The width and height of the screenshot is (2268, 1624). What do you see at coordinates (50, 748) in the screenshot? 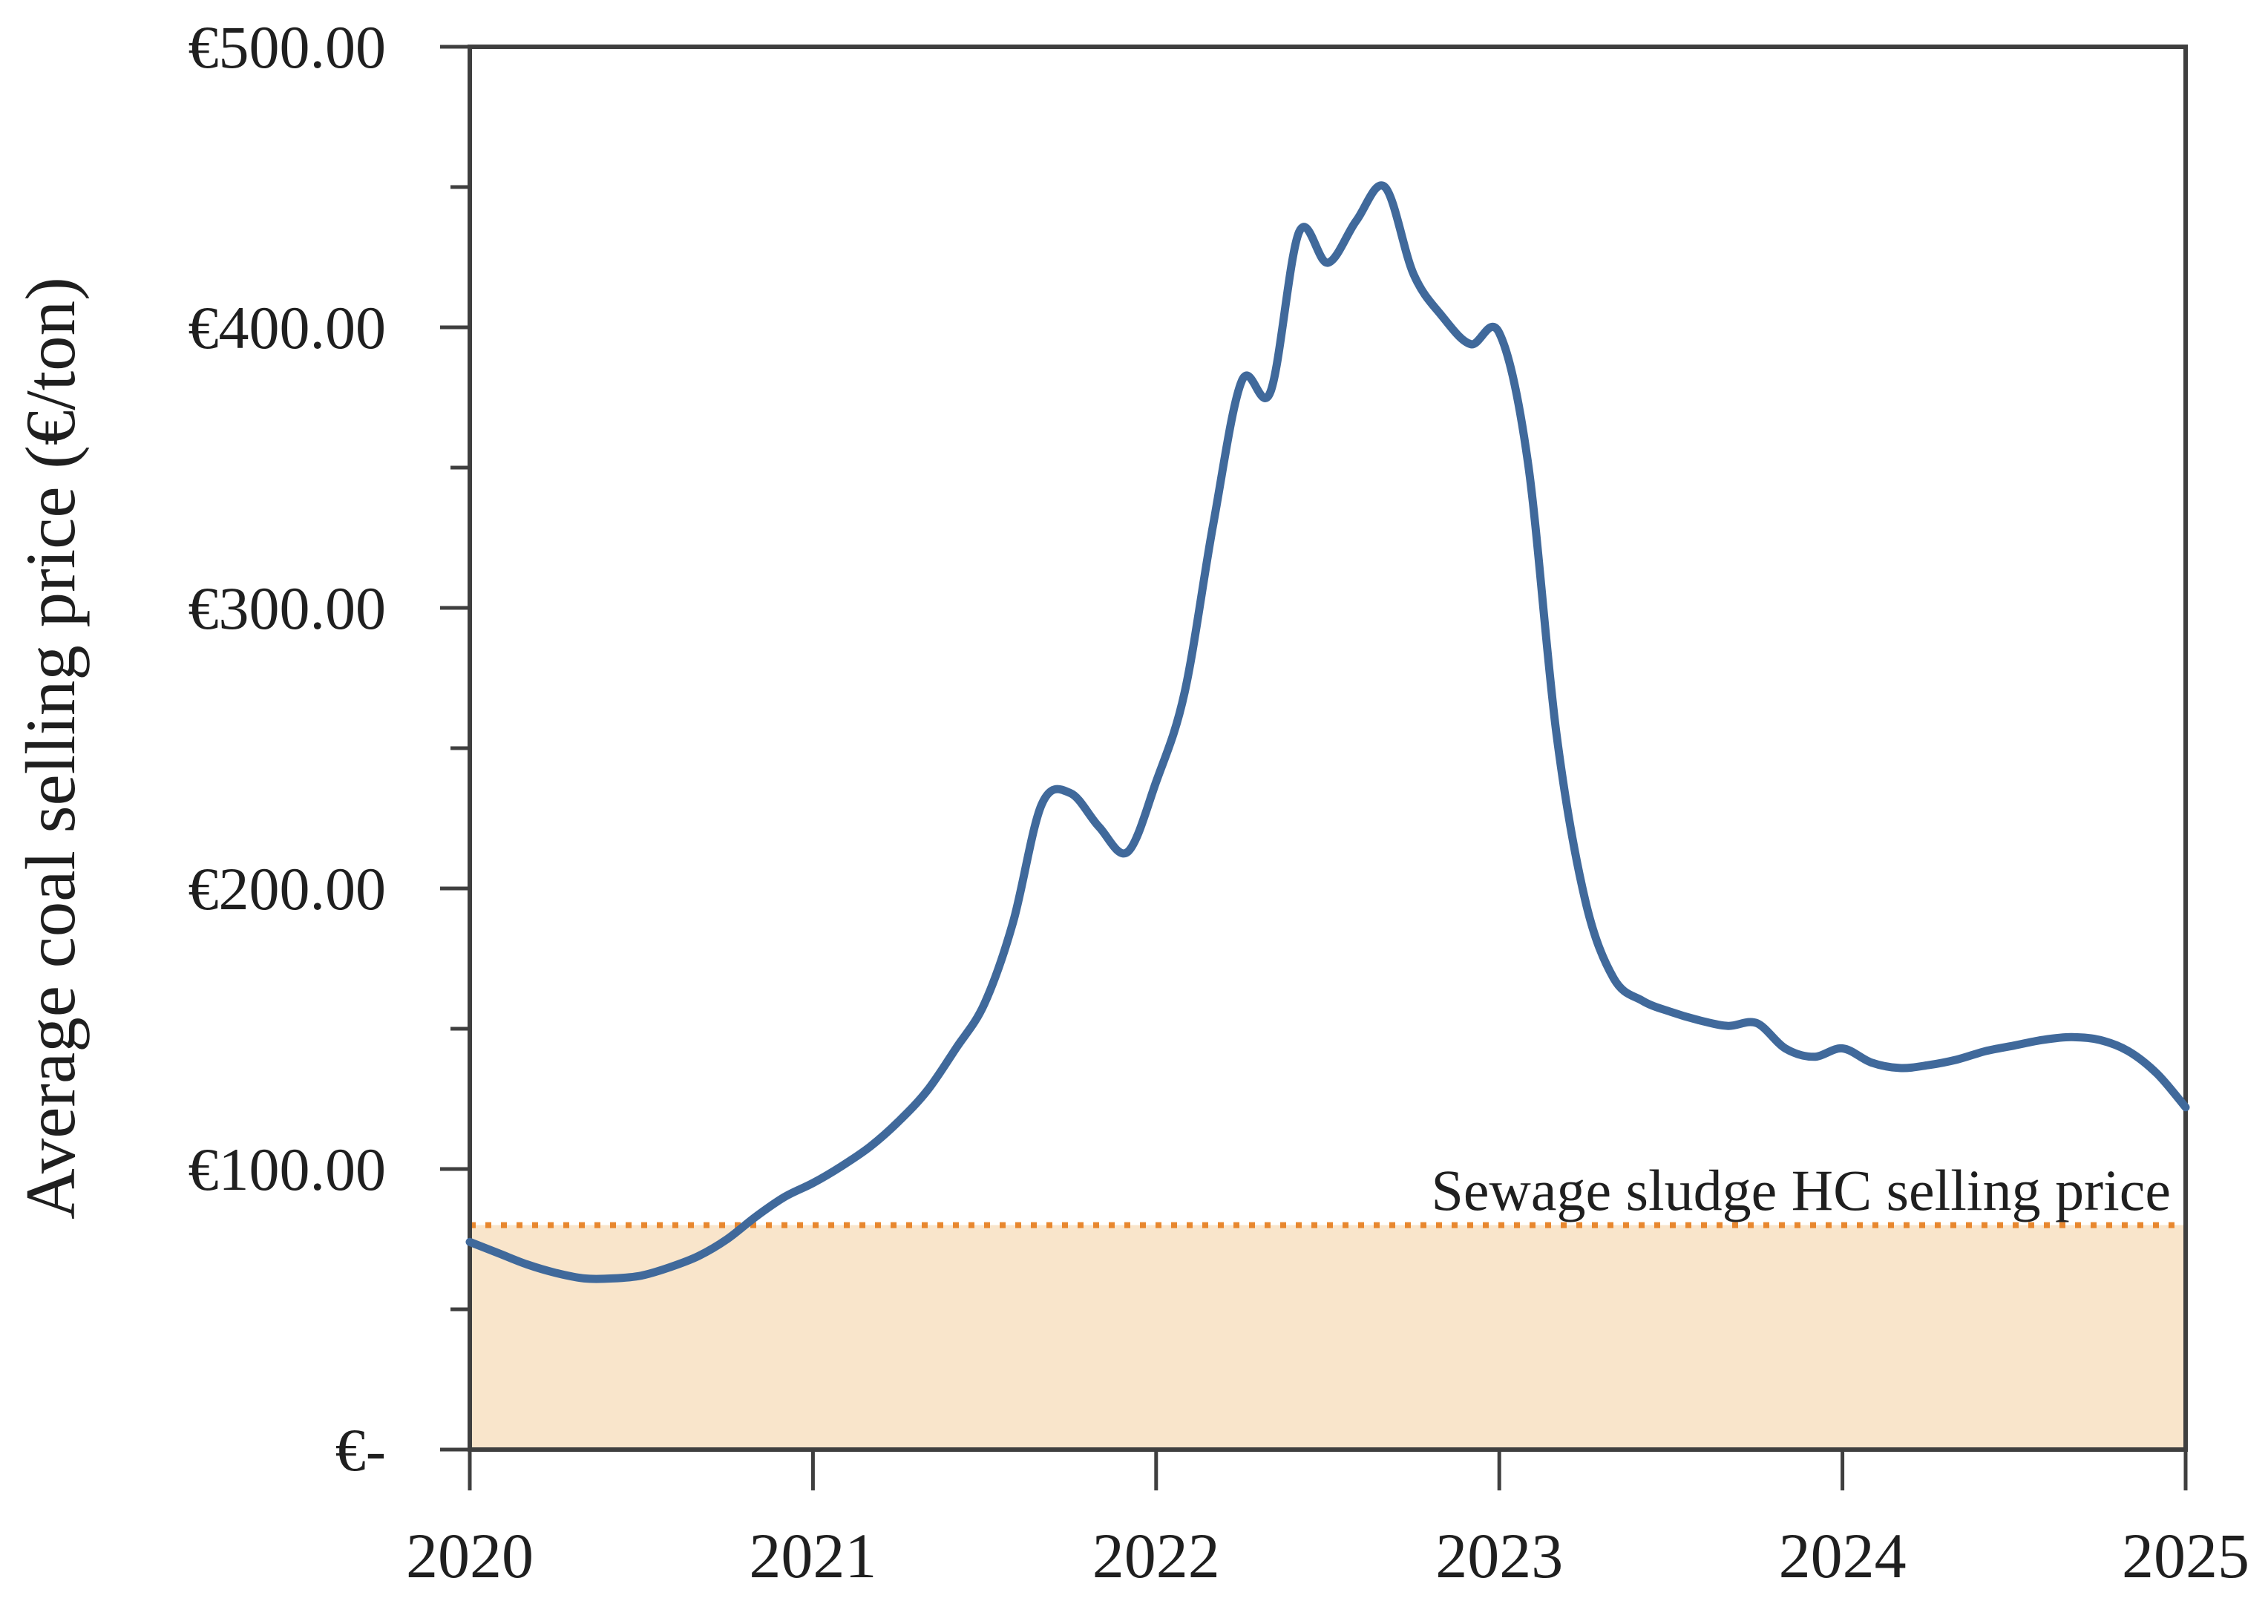
I see `y-axis-title: Average coal selling price (€/ton)` at bounding box center [50, 748].